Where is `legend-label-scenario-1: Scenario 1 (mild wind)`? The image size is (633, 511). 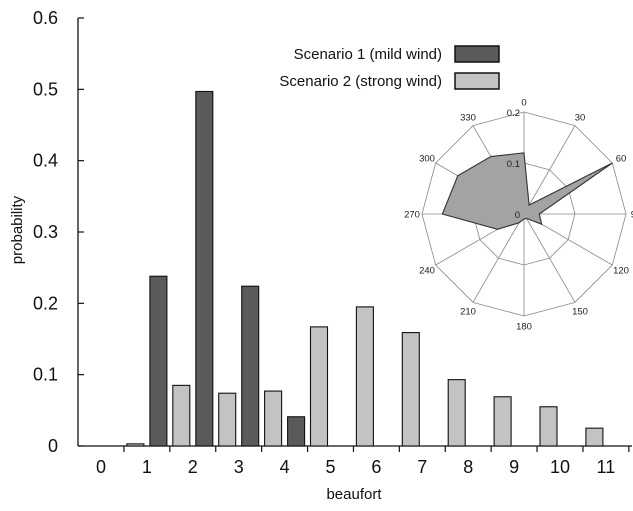
legend-label-scenario-1: Scenario 1 (mild wind) is located at coordinates (368, 54).